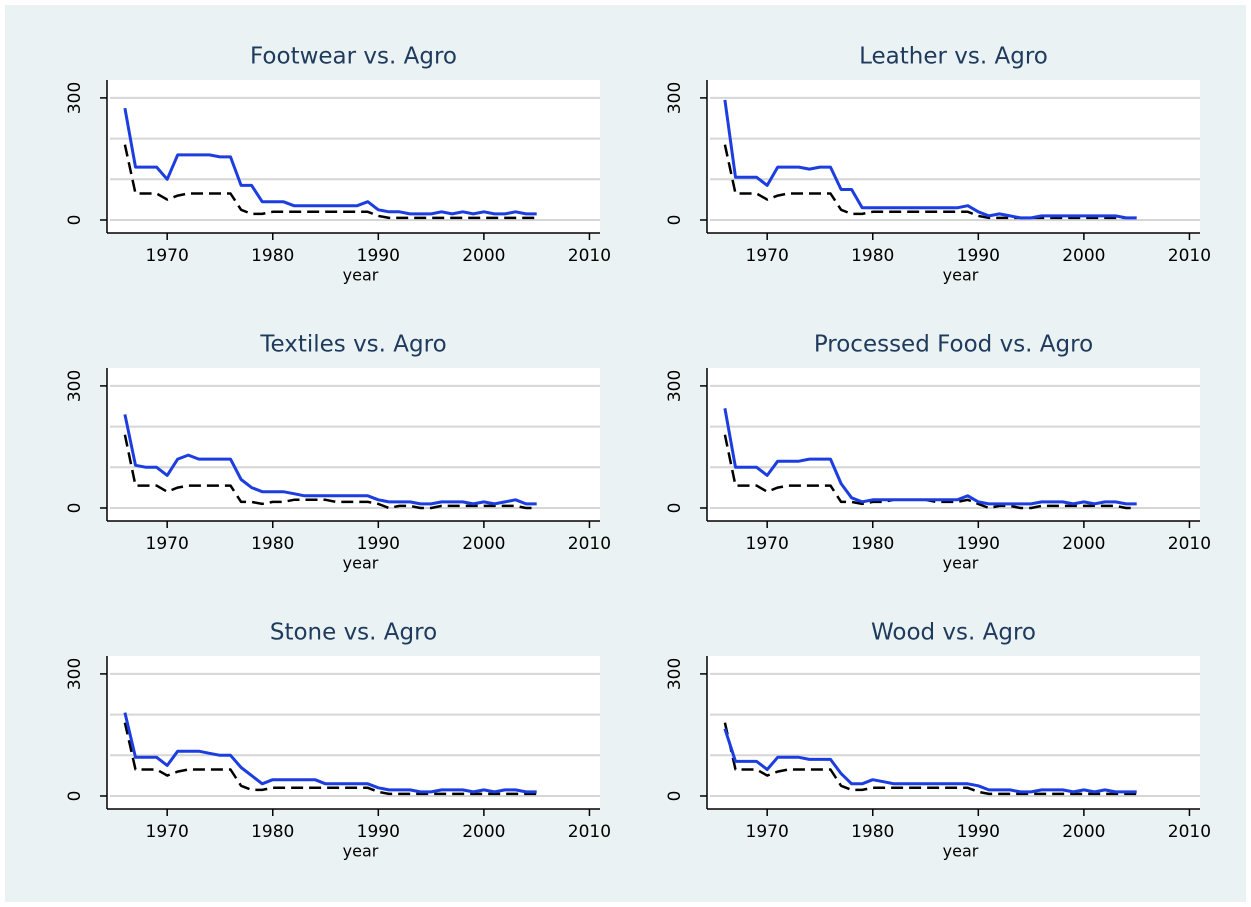 Image resolution: width=1251 pixels, height=907 pixels. Describe the element at coordinates (953, 345) in the screenshot. I see `chart-title: Processed Food vs. Agro` at that location.